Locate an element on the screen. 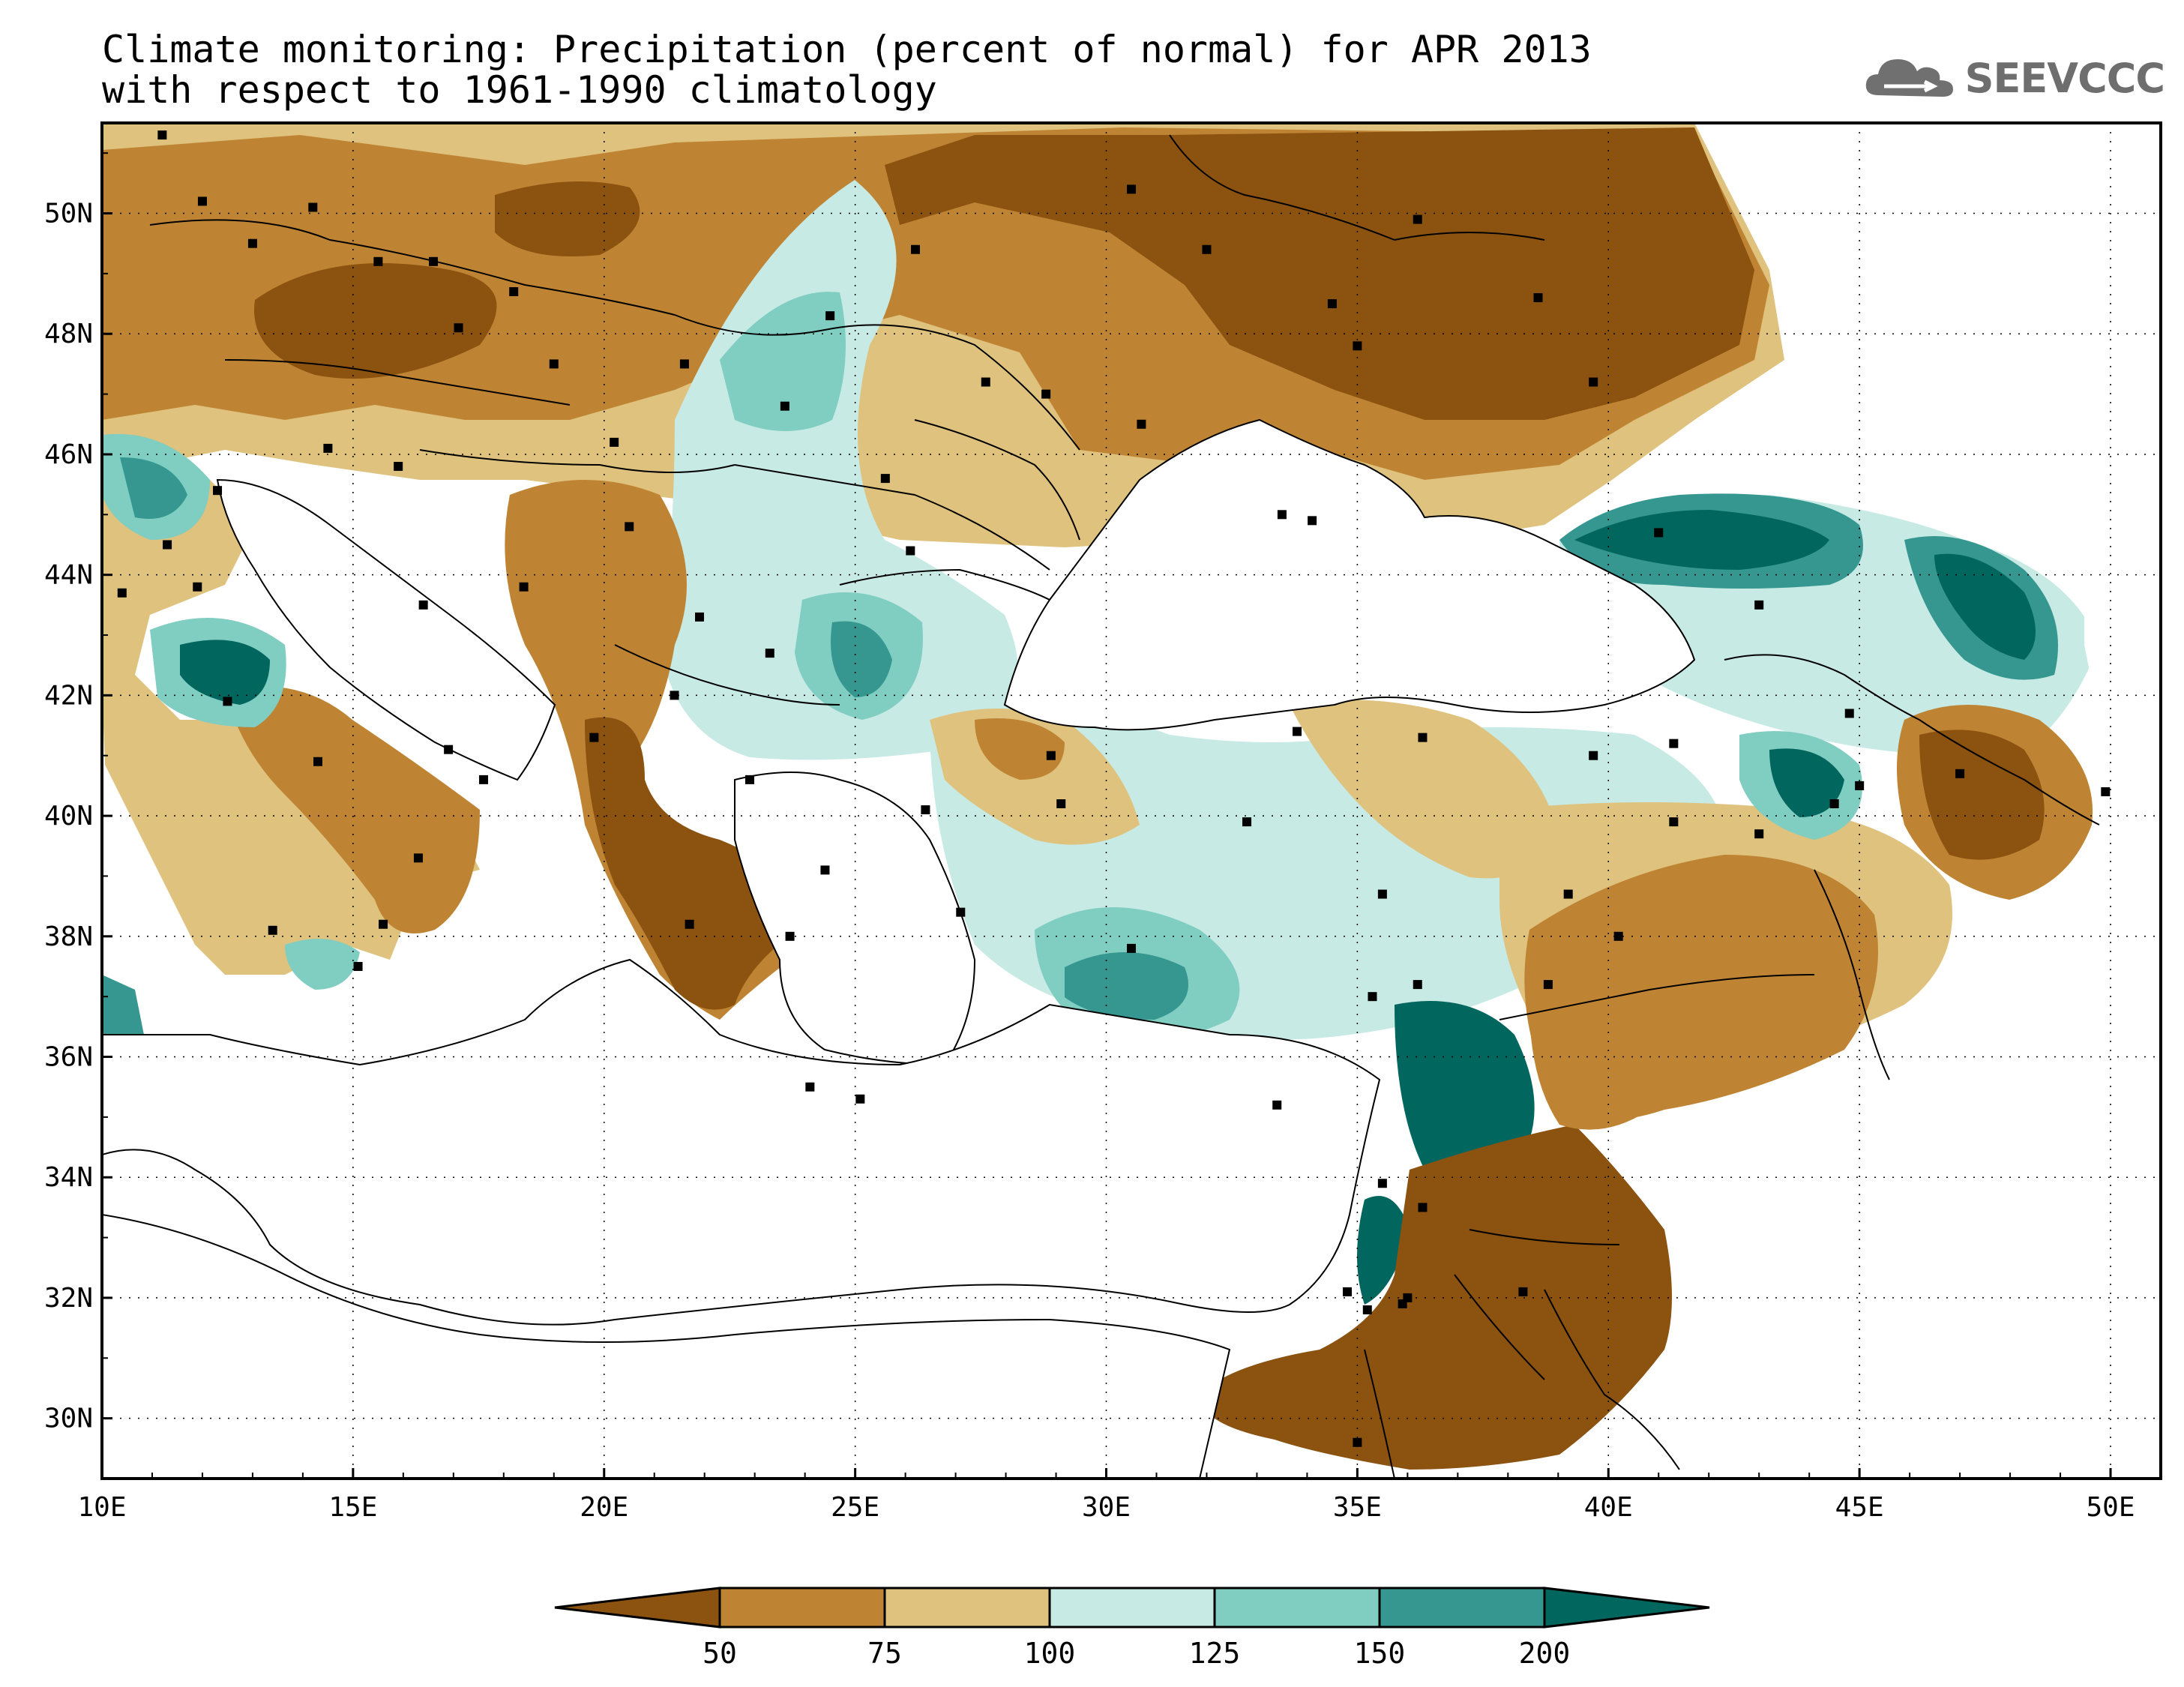 The height and width of the screenshot is (1687, 2184). colorbar-label: 125 is located at coordinates (1215, 1653).